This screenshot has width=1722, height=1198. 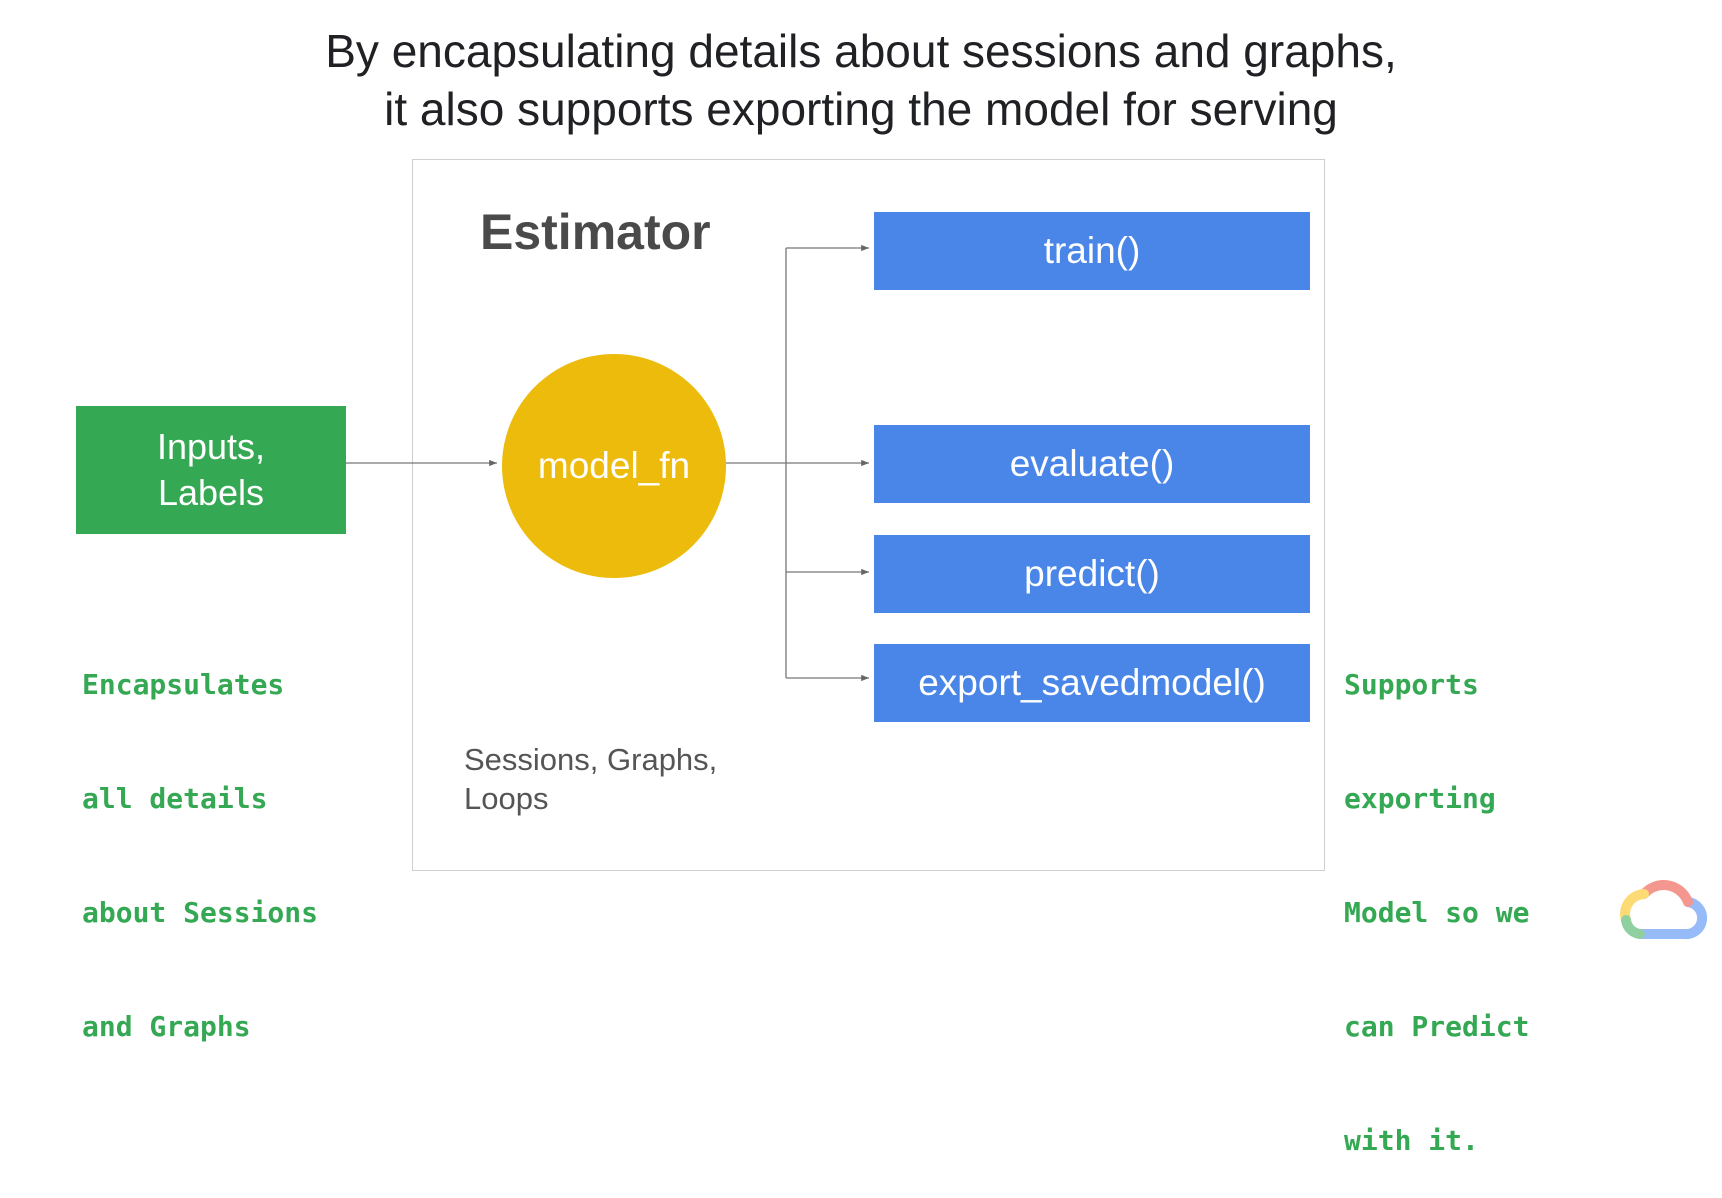 I want to click on sessions-note-line-2: Loops, so click(x=506, y=798).